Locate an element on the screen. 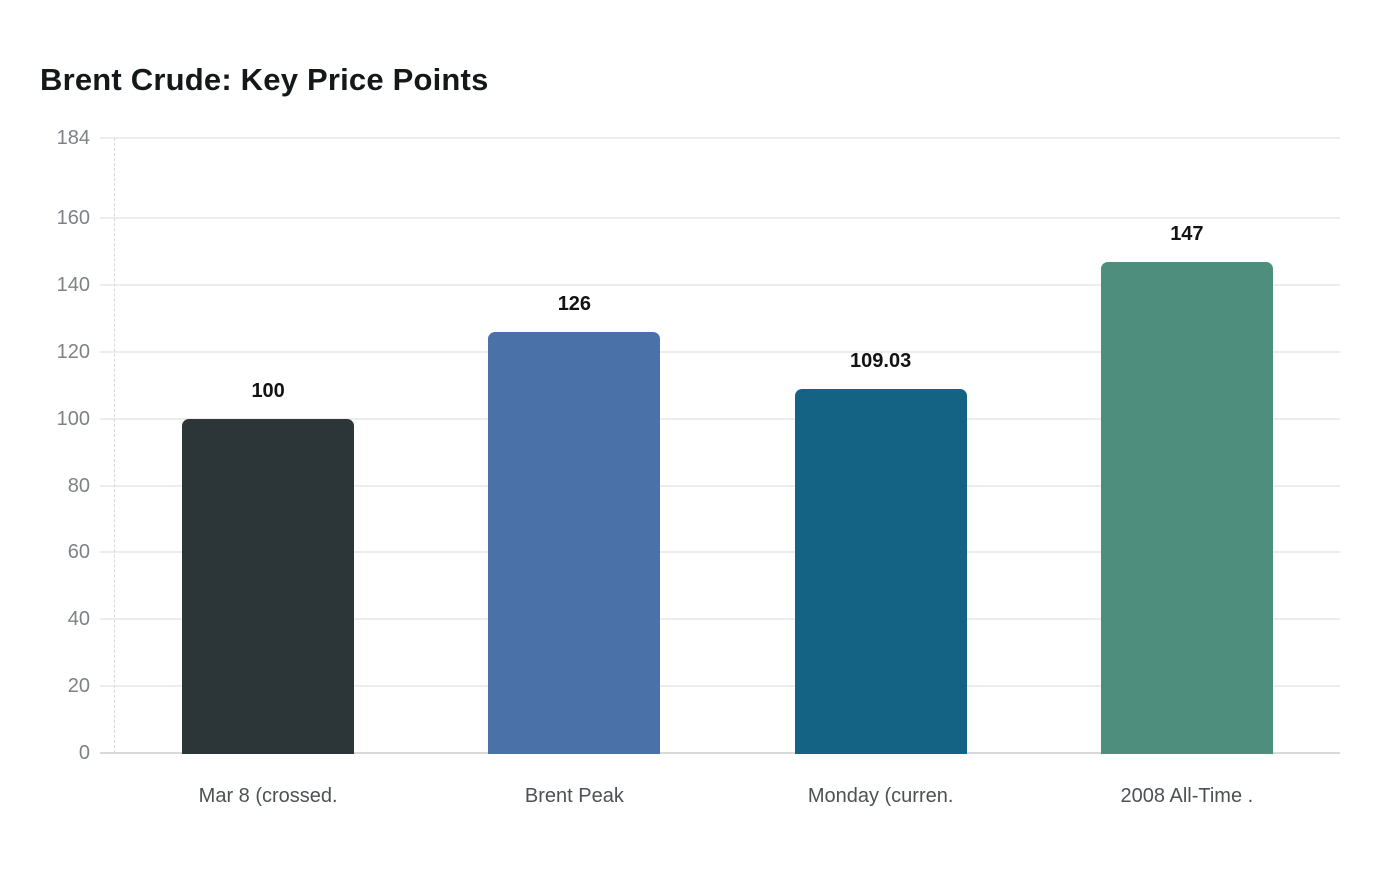 Image resolution: width=1400 pixels, height=880 pixels. y-axis-tick-label: 0 is located at coordinates (84, 753).